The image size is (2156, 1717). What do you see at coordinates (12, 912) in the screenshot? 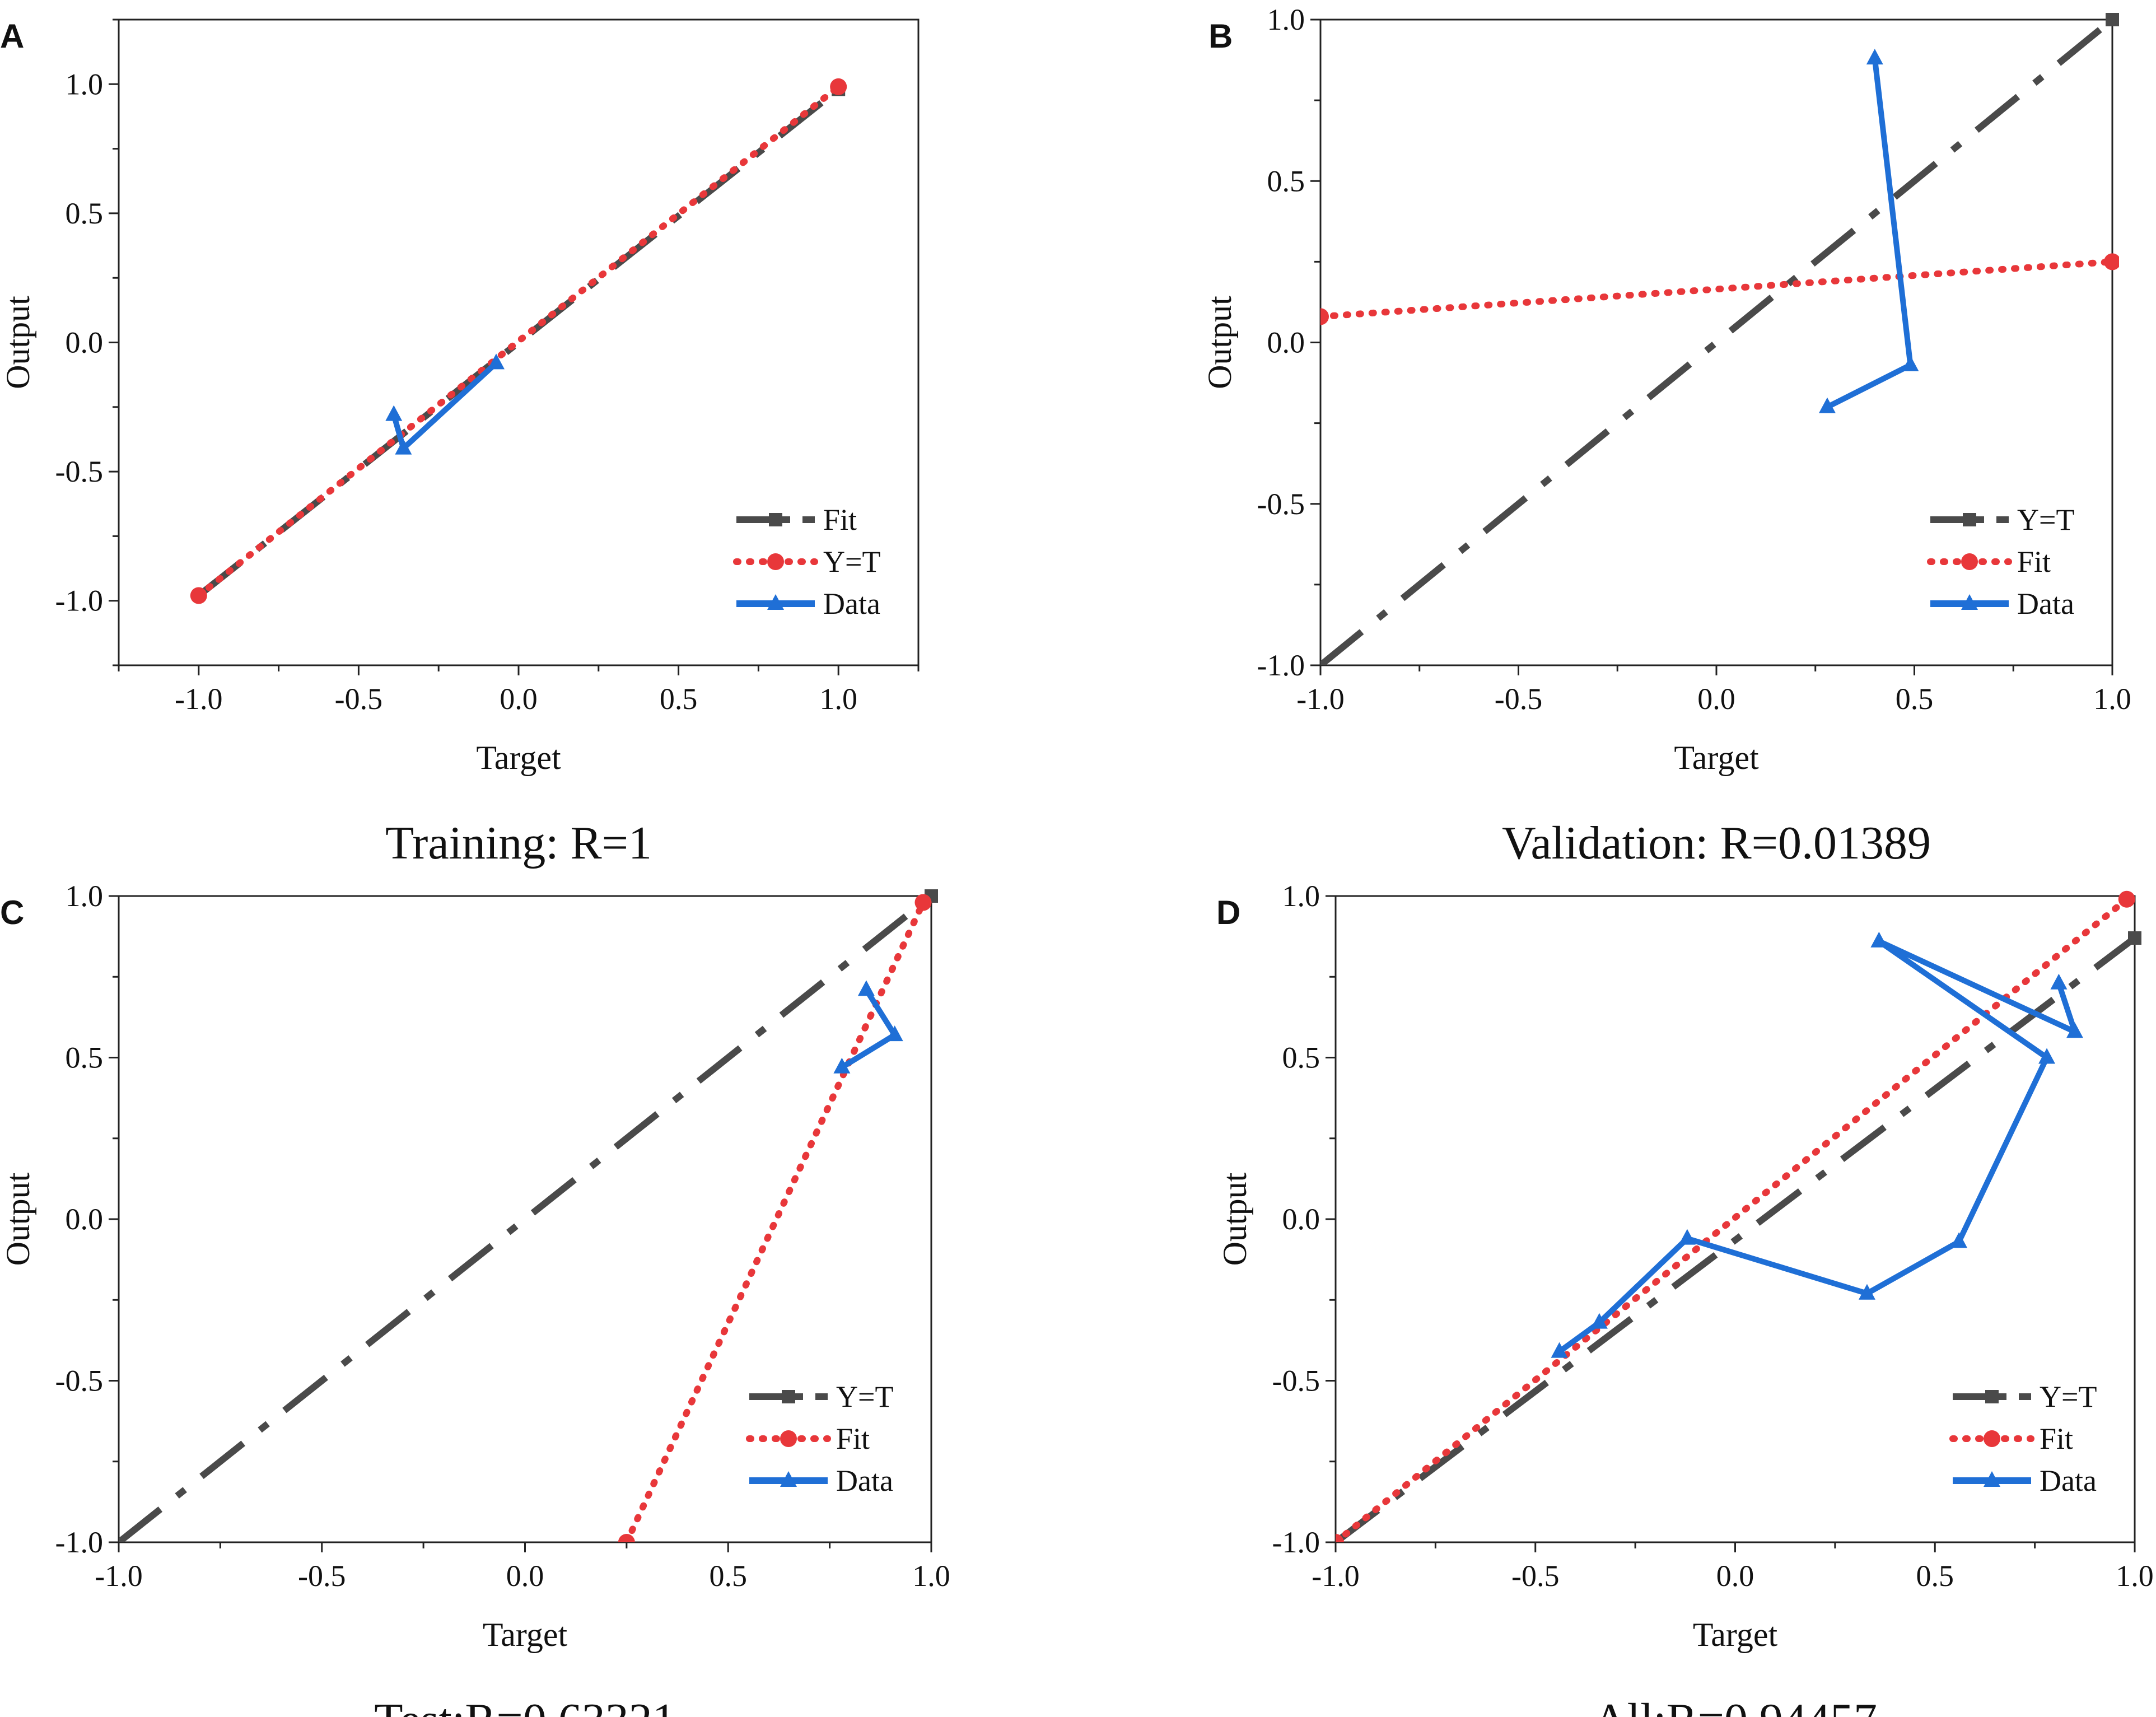
I see `panel-letter: C` at bounding box center [12, 912].